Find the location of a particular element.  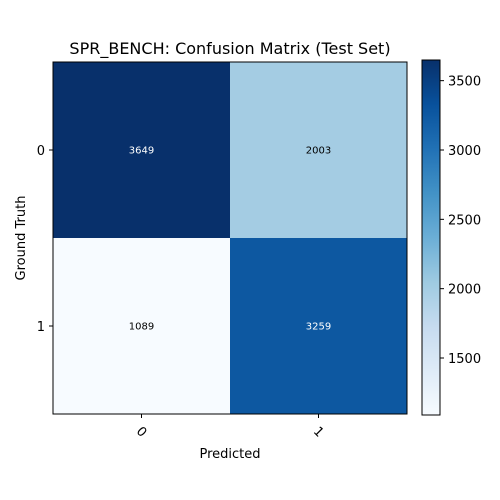

cell-value-label-1-1: 3259 is located at coordinates (318, 327).